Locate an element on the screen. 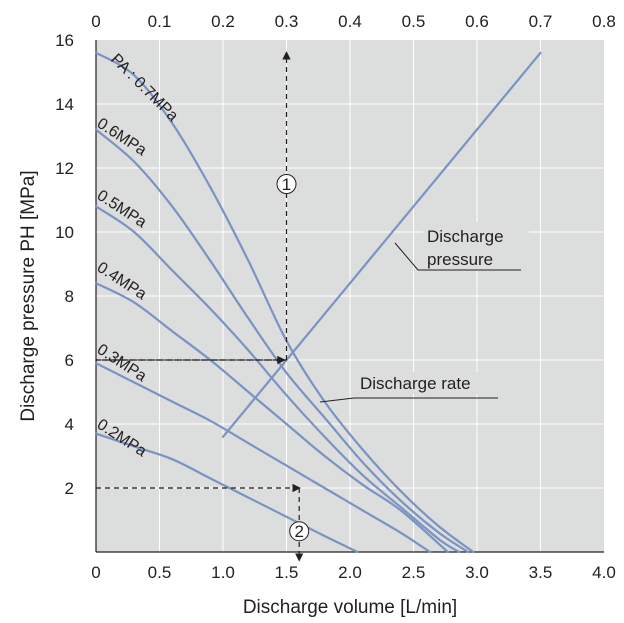 The height and width of the screenshot is (623, 624). top-tick-label: 0.6 is located at coordinates (477, 21).